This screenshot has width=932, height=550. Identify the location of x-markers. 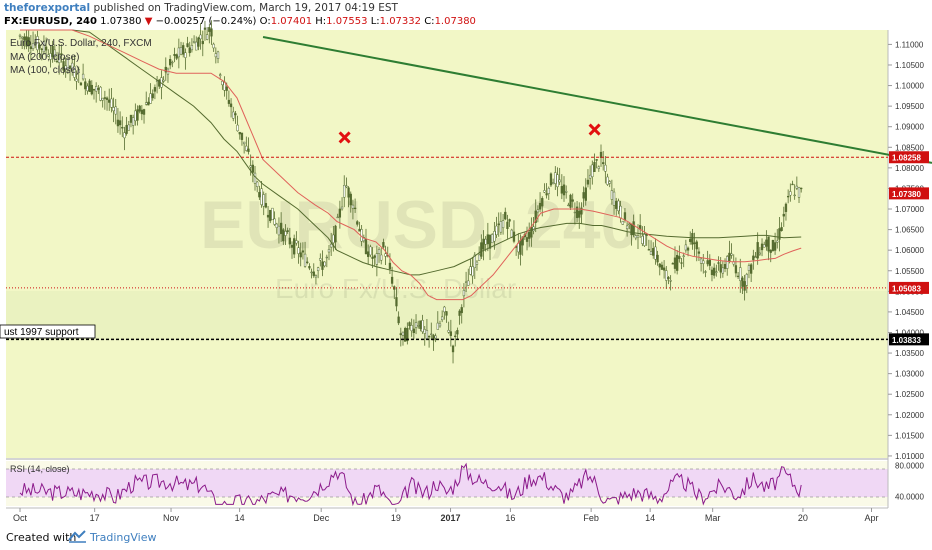
(469, 133).